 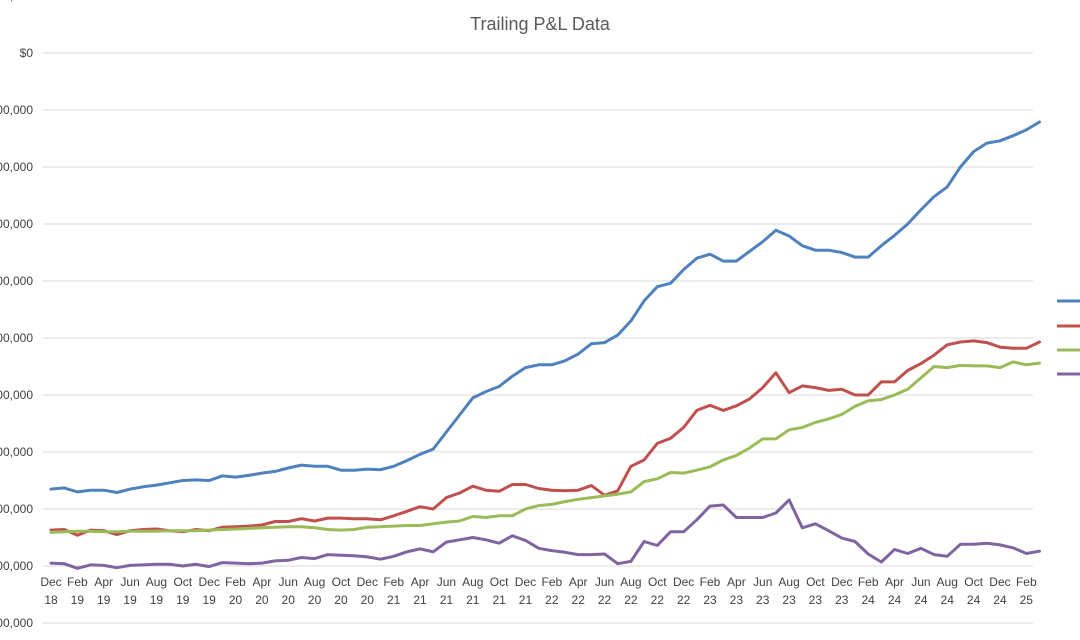 I want to click on x-tick-label-year: 25, so click(x=1027, y=600).